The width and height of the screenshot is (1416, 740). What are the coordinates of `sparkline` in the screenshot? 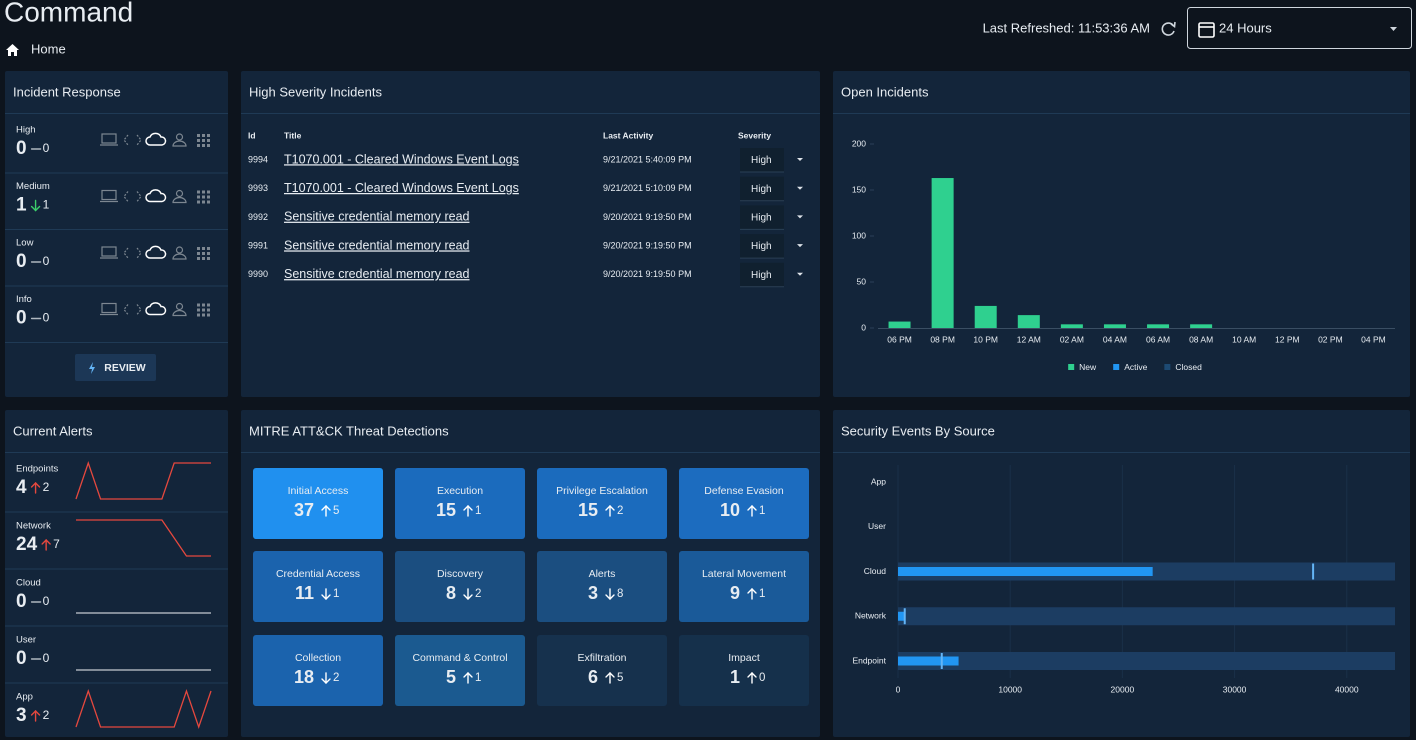 It's located at (143, 538).